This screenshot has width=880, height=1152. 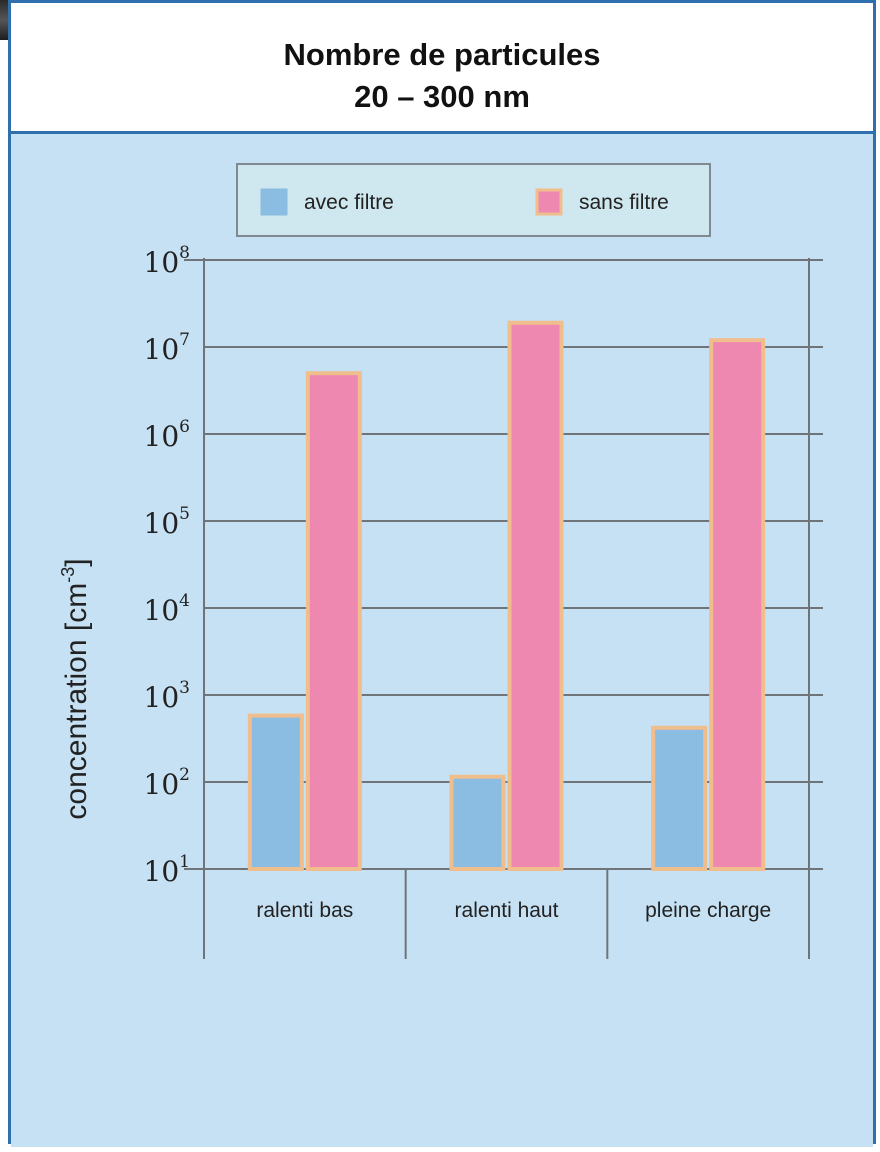 I want to click on y-tick-label: 10⁴, so click(x=167, y=609).